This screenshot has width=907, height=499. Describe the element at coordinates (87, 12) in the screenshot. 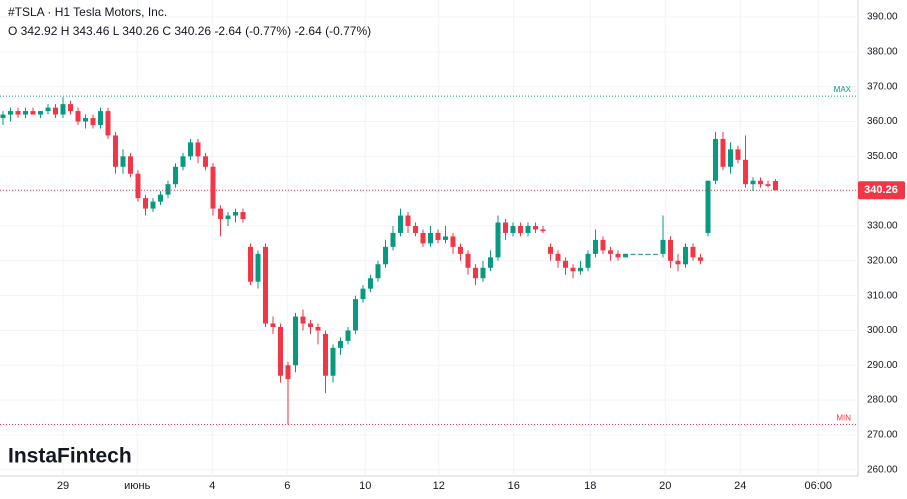

I see `chart-title: #TSLA · H1 Tesla Motors, Inc.` at that location.